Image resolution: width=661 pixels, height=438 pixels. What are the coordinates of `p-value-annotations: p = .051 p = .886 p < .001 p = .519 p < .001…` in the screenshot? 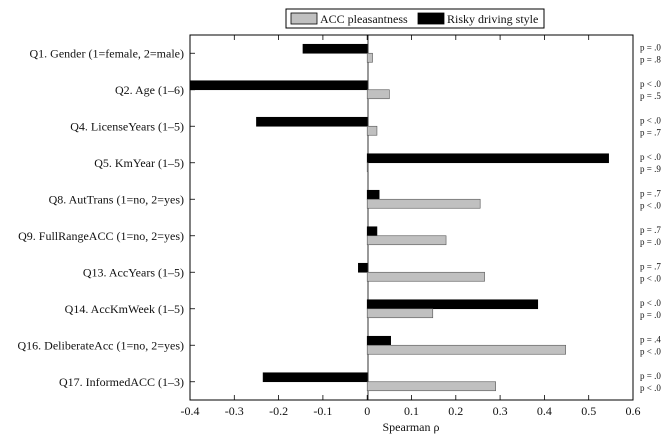 It's located at (650, 217).